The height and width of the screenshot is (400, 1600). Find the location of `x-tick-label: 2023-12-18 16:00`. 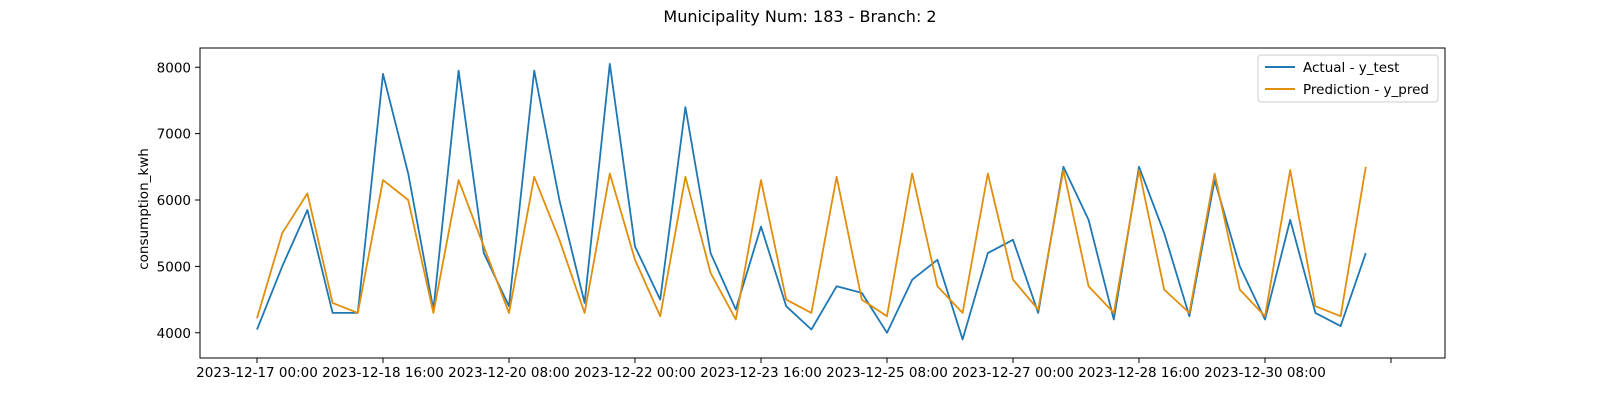

x-tick-label: 2023-12-18 16:00 is located at coordinates (383, 373).